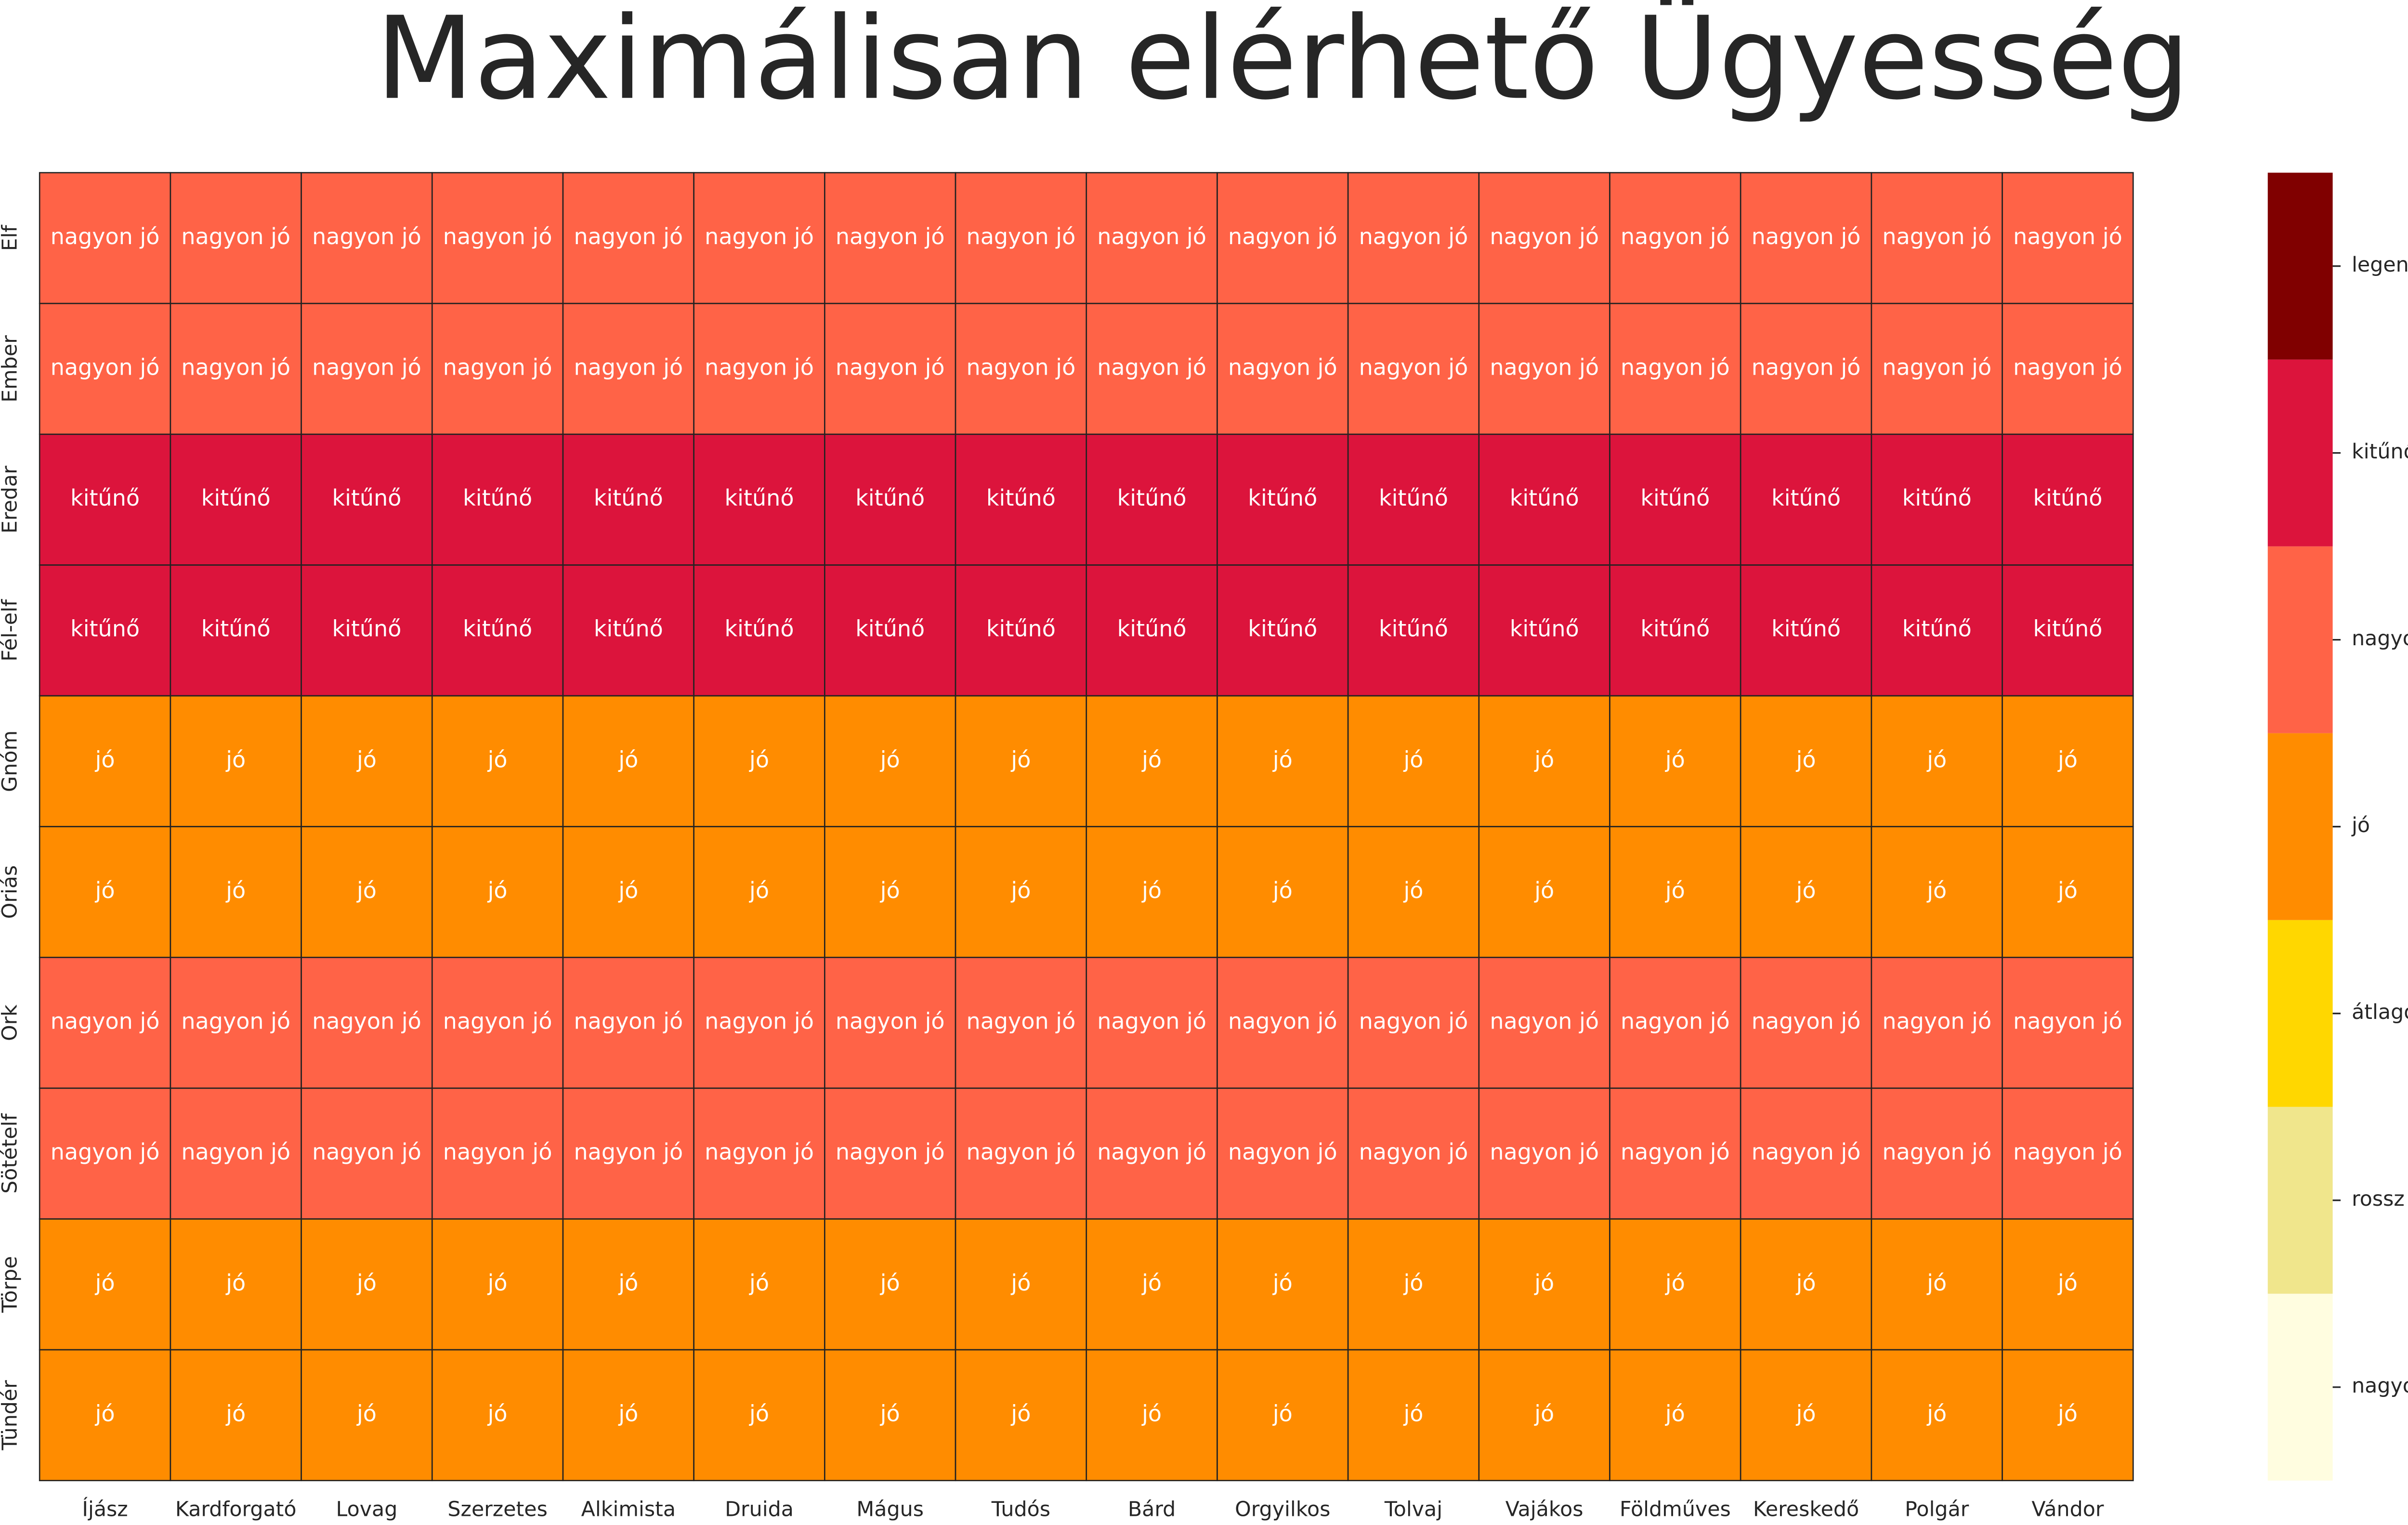 This screenshot has width=2408, height=1525. Describe the element at coordinates (2380, 452) in the screenshot. I see `colorbar-label: kitűnő` at that location.